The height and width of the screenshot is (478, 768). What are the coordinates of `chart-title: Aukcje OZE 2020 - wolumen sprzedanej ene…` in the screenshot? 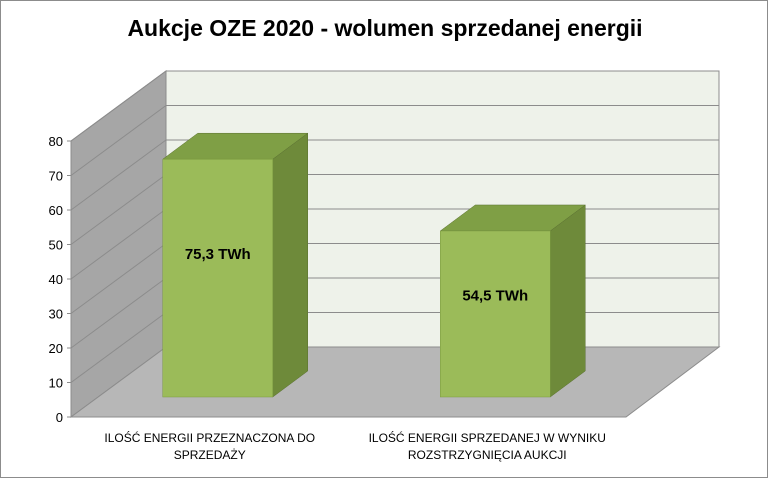 It's located at (385, 28).